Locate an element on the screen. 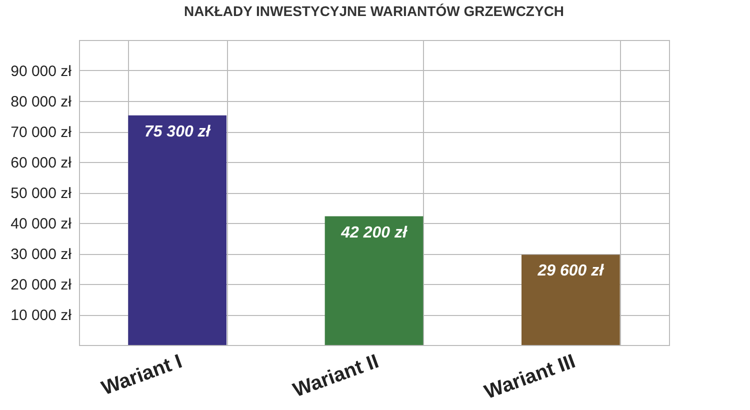 The width and height of the screenshot is (750, 410). y-tick-label: 80 000 zł is located at coordinates (41, 102).